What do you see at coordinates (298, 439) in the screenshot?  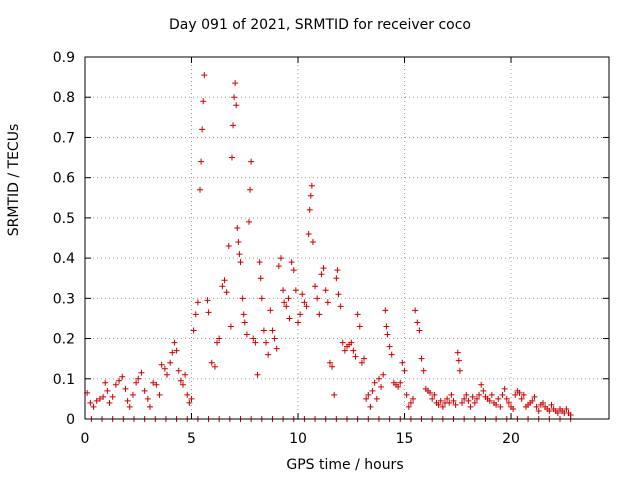 I see `x-tick-label: 10` at bounding box center [298, 439].